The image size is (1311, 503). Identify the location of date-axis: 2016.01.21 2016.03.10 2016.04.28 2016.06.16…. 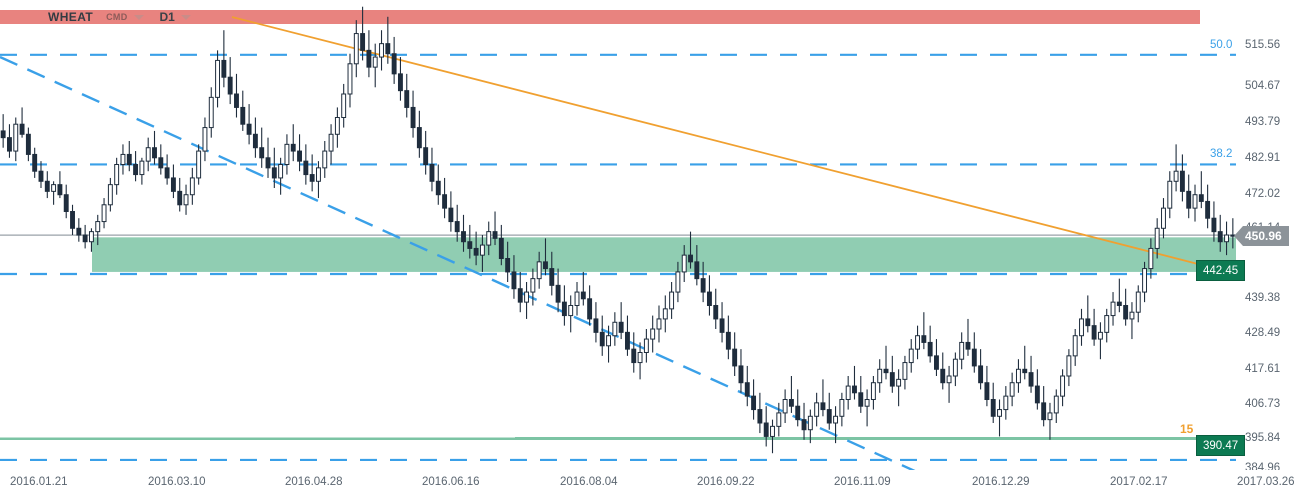
(655, 486).